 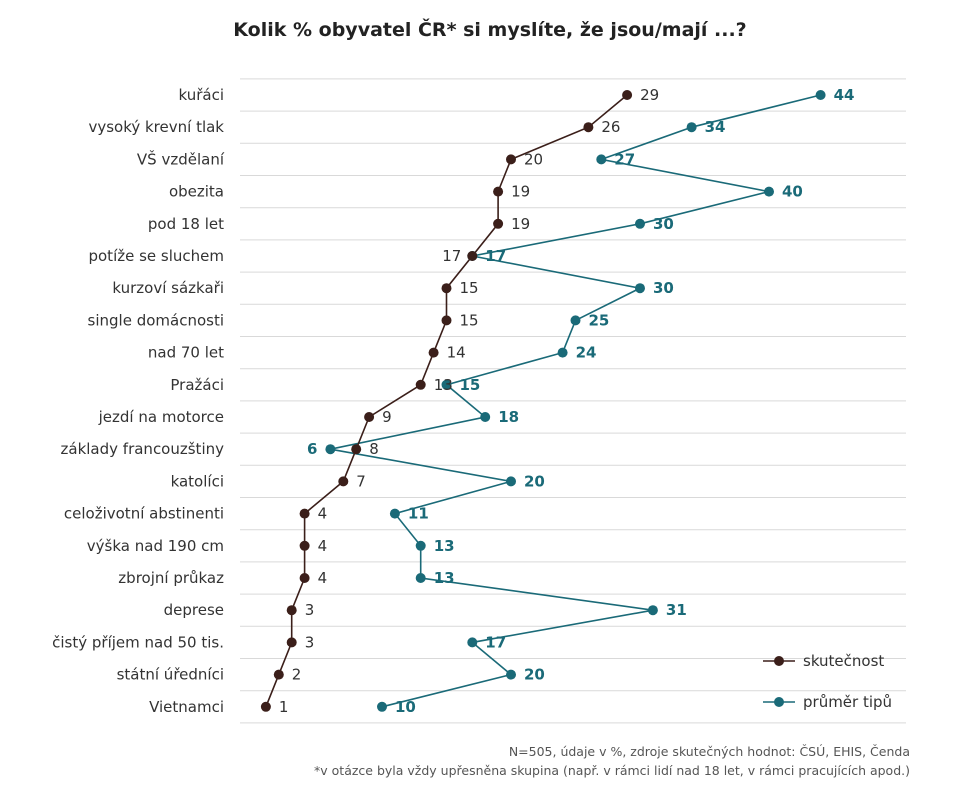 I want to click on data-label-actual: 8, so click(x=374, y=449).